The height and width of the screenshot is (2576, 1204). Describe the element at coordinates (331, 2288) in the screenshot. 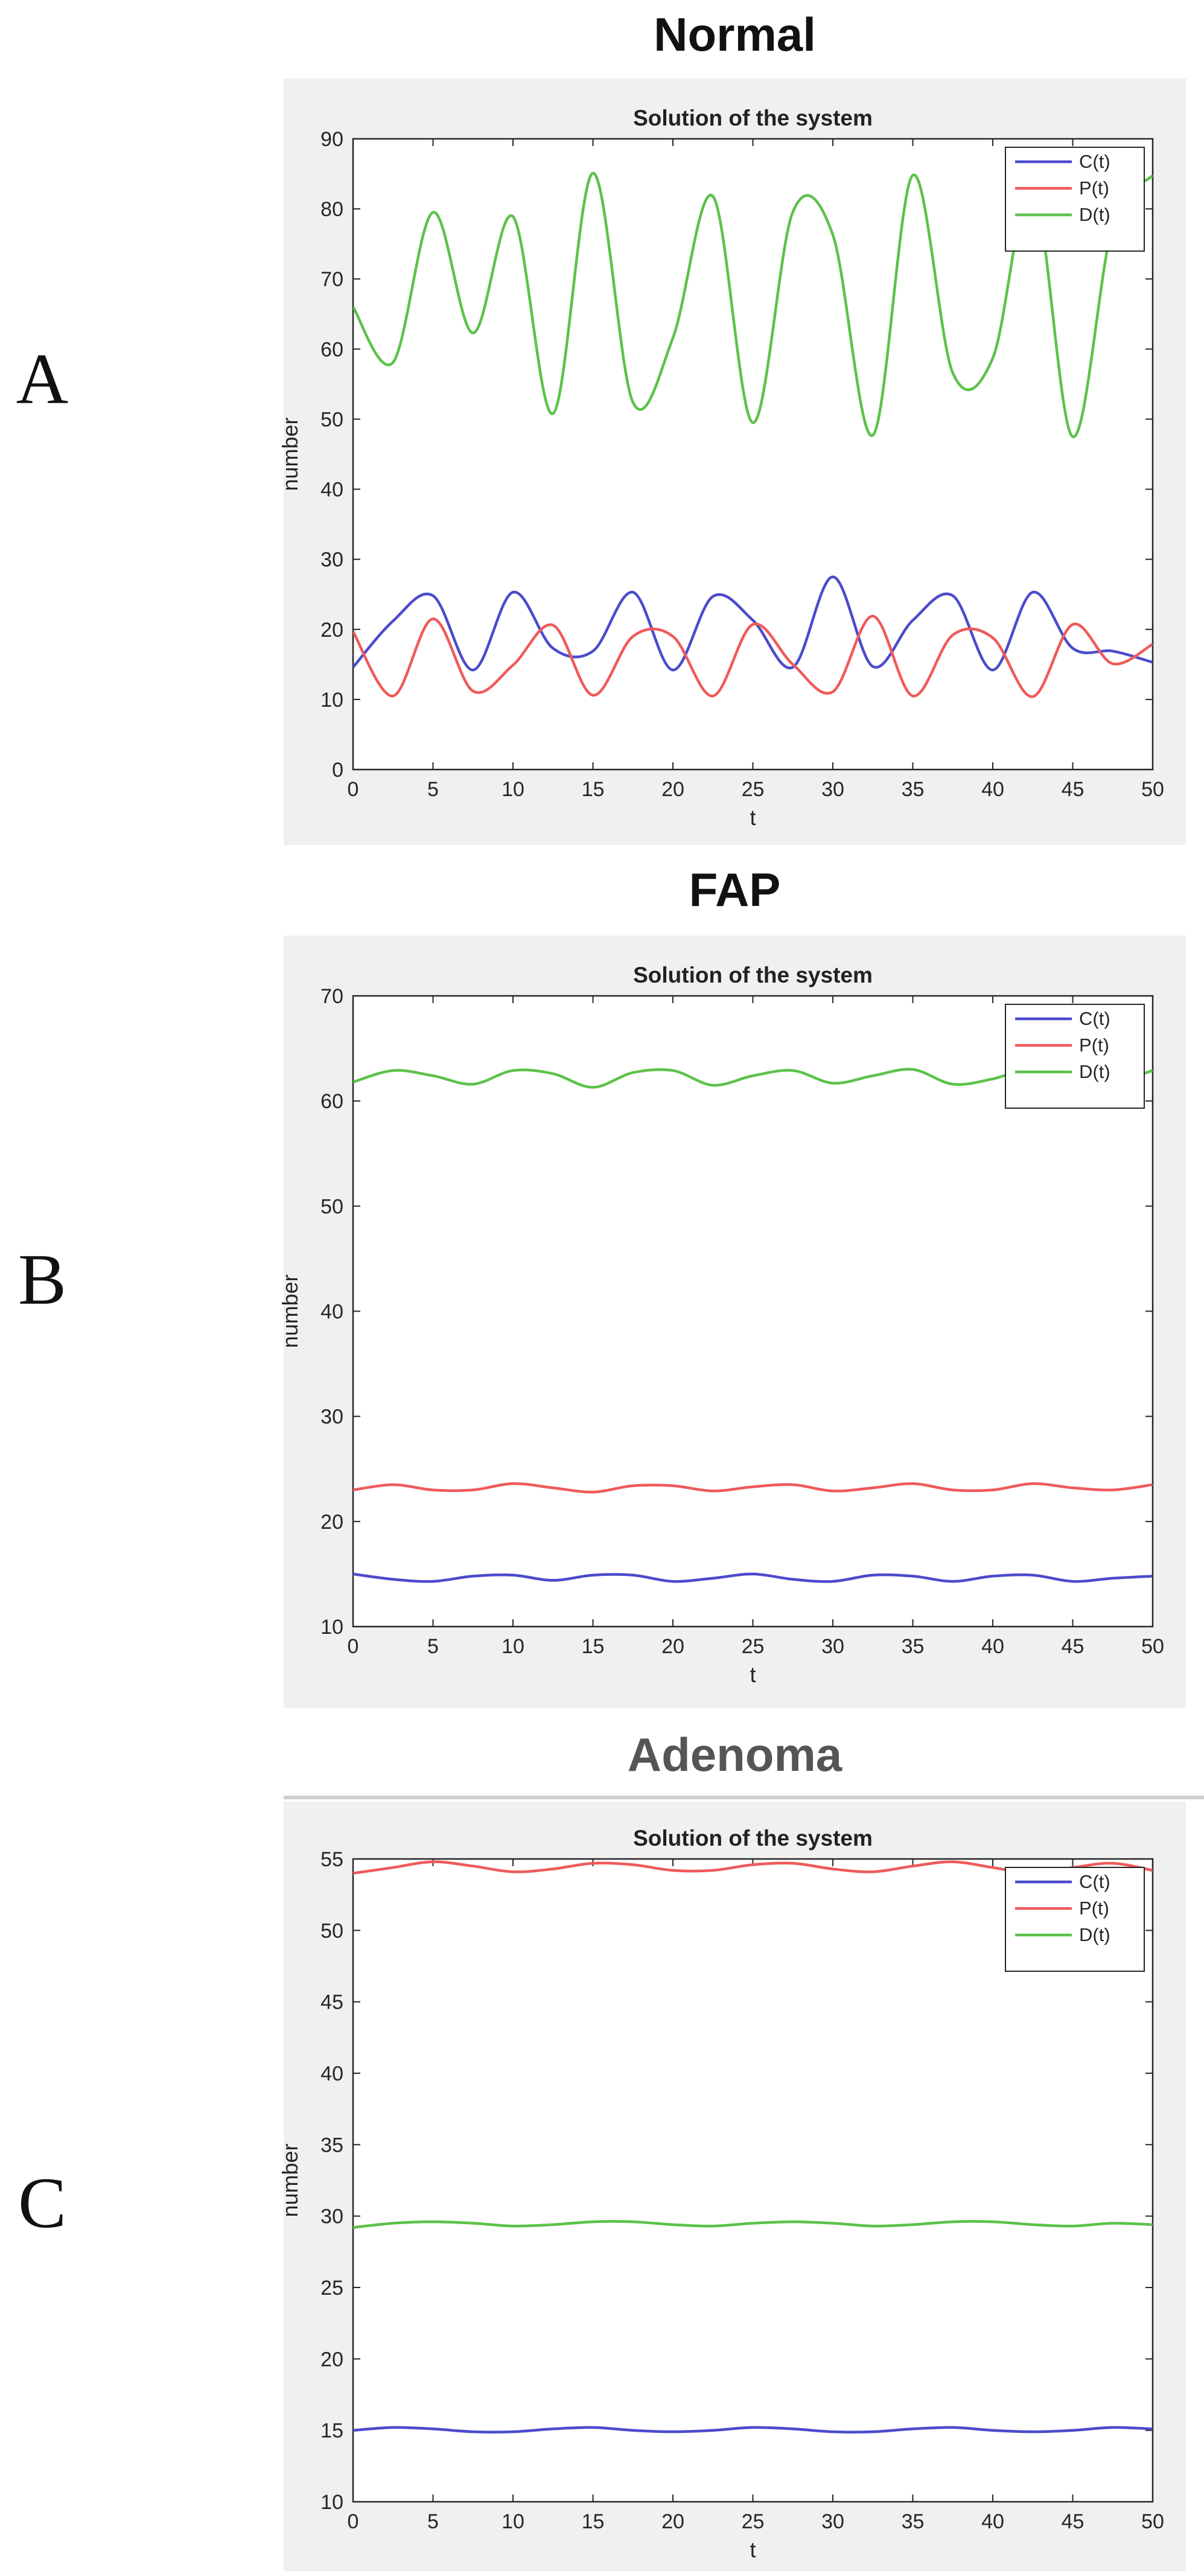

I see `y-tick-label: 25` at that location.